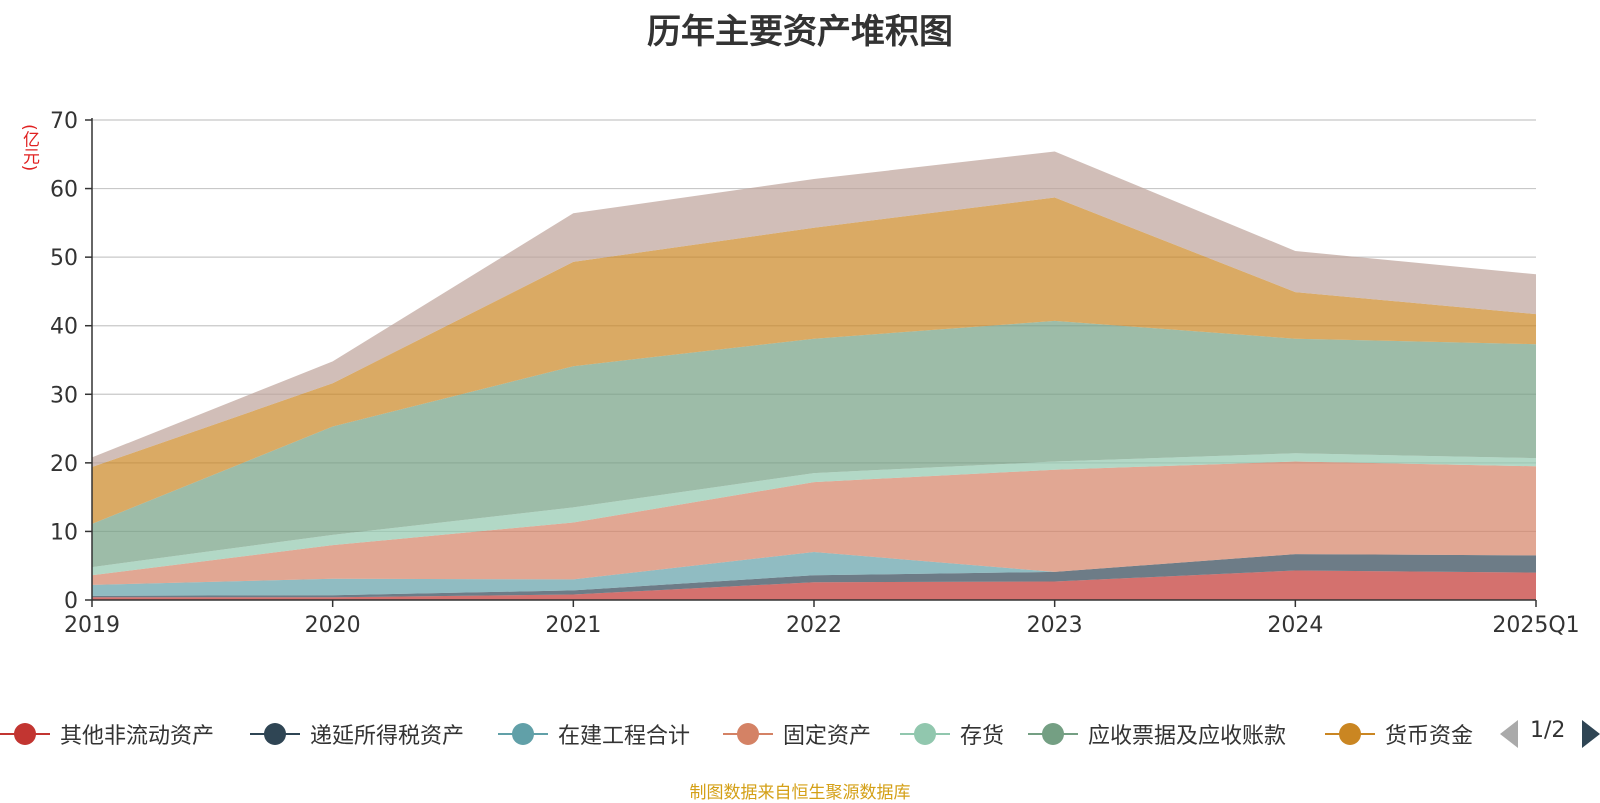 This screenshot has height=803, width=1600. What do you see at coordinates (64, 121) in the screenshot?
I see `y-tick-label: 70` at bounding box center [64, 121].